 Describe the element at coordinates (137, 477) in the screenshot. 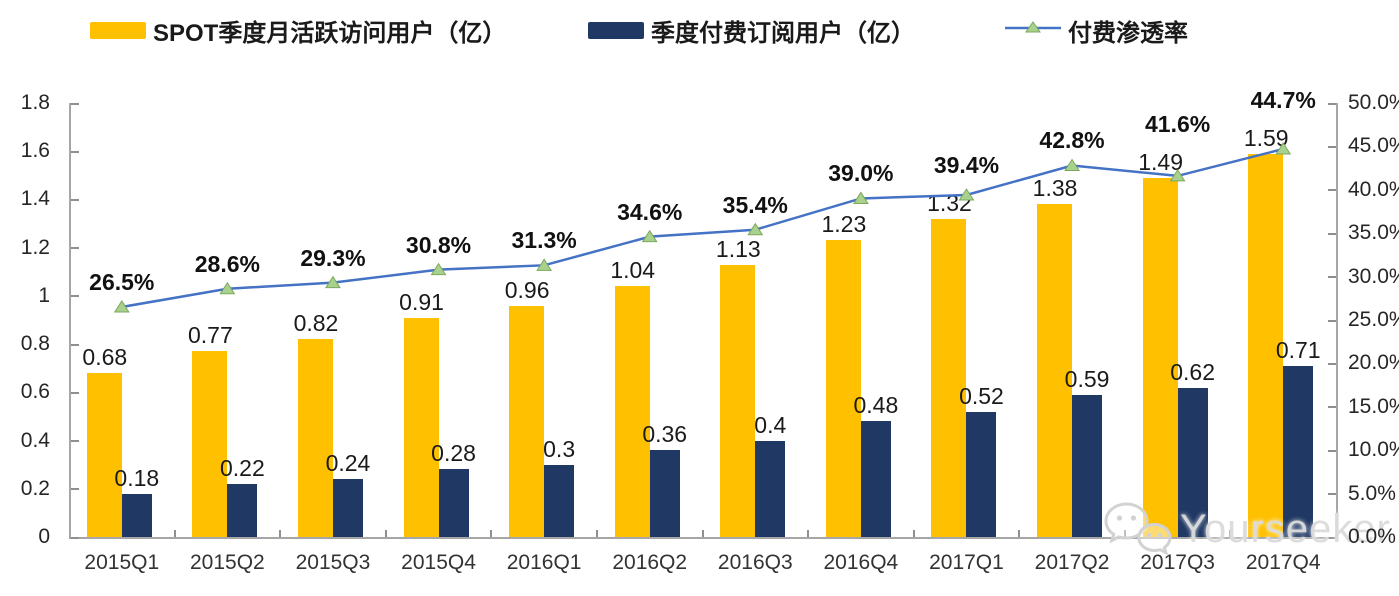

I see `subscribers-value-label-2015Q1: 0.18` at that location.